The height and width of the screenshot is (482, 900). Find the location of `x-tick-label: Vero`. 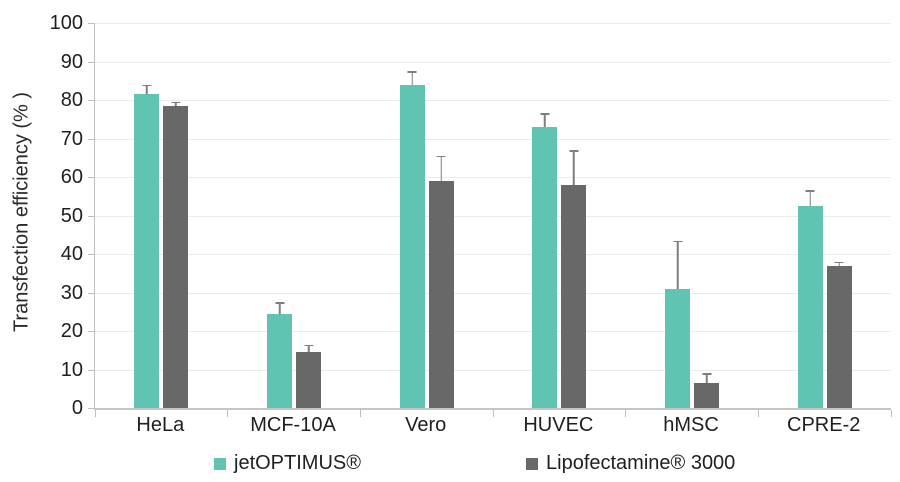

x-tick-label: Vero is located at coordinates (426, 425).